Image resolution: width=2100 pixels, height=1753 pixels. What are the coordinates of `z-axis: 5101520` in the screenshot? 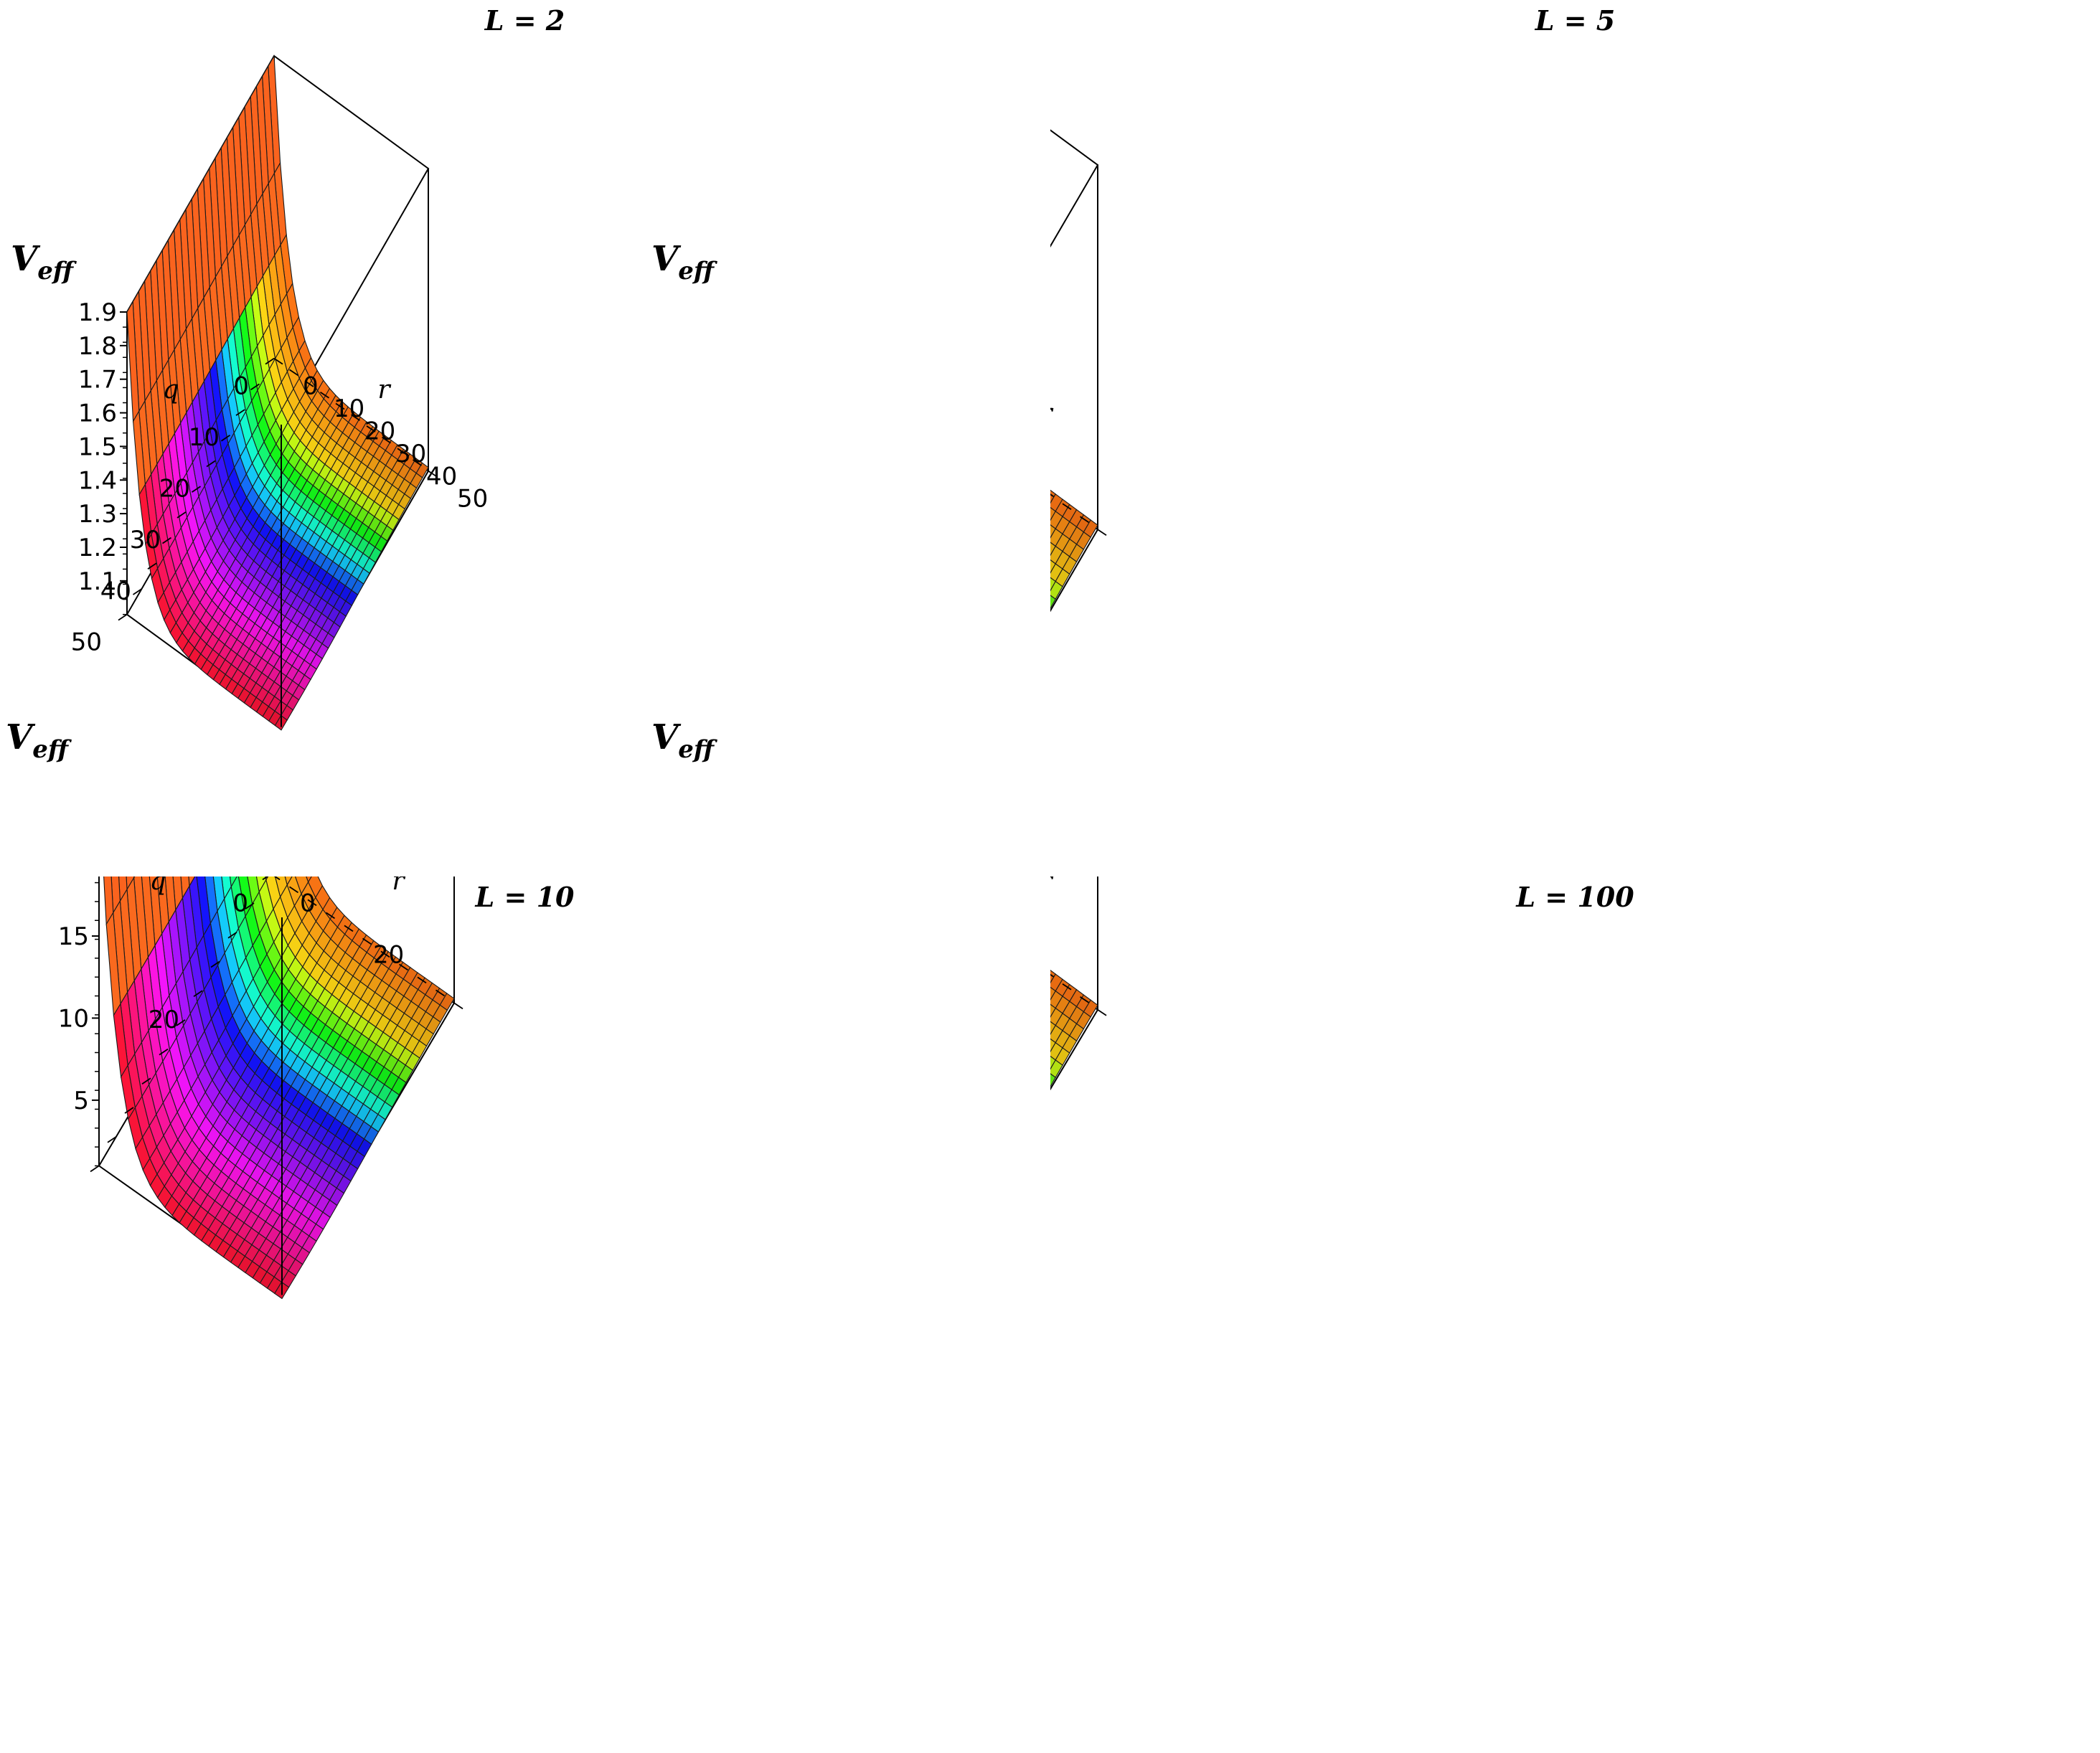 It's located at (78, 1024).